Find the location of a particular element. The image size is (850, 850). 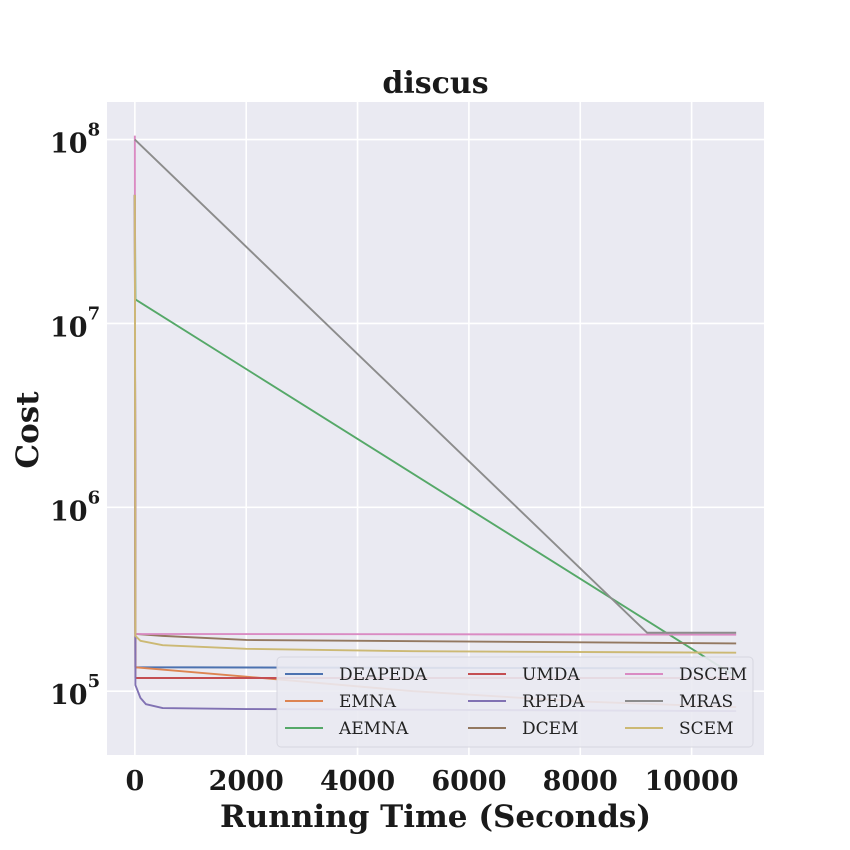

legend-item-rpeda: RPEDA is located at coordinates (526, 702).